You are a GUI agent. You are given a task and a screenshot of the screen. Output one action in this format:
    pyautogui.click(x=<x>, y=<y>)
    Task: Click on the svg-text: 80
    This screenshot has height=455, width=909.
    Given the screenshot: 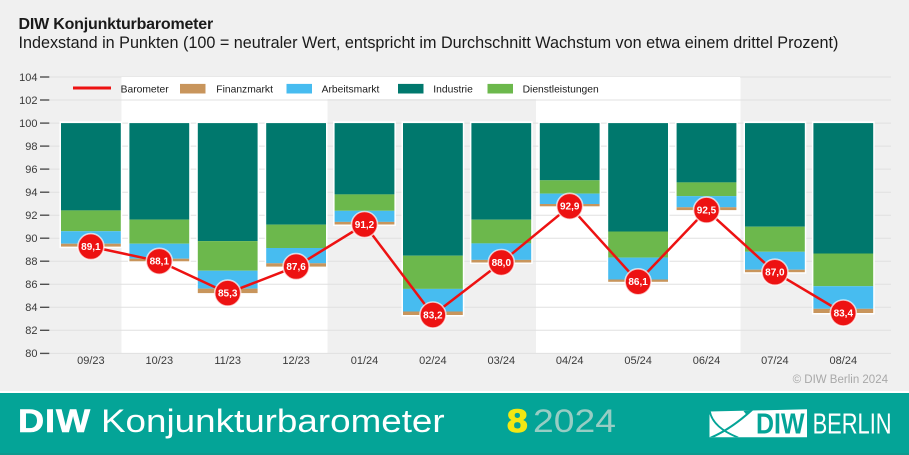 What is the action you would take?
    pyautogui.click(x=31, y=354)
    